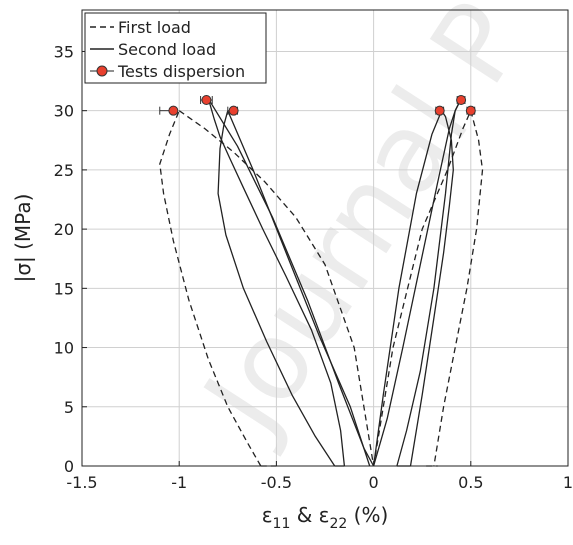  What do you see at coordinates (367, 515) in the screenshot?
I see `x-axis-title-unit: (%)` at bounding box center [367, 515].